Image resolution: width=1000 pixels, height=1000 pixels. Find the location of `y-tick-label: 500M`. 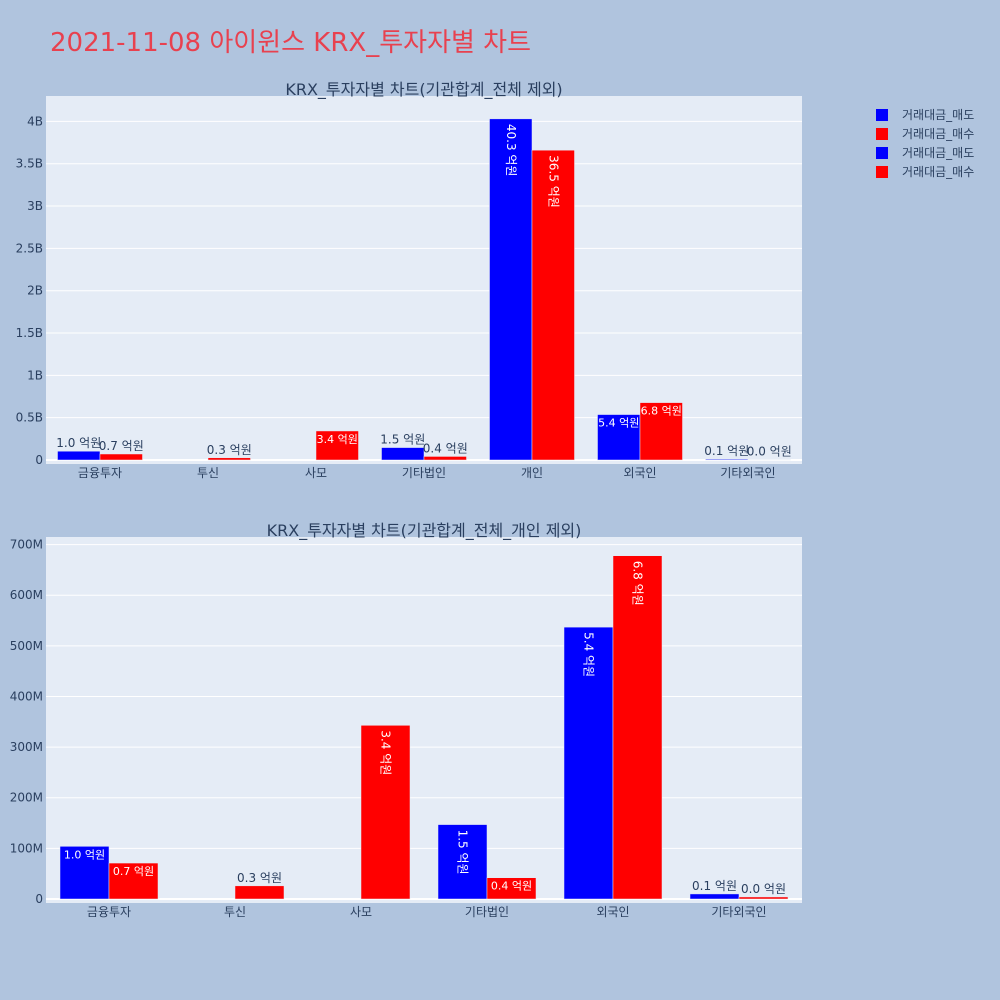

y-tick-label: 500M is located at coordinates (26, 646).